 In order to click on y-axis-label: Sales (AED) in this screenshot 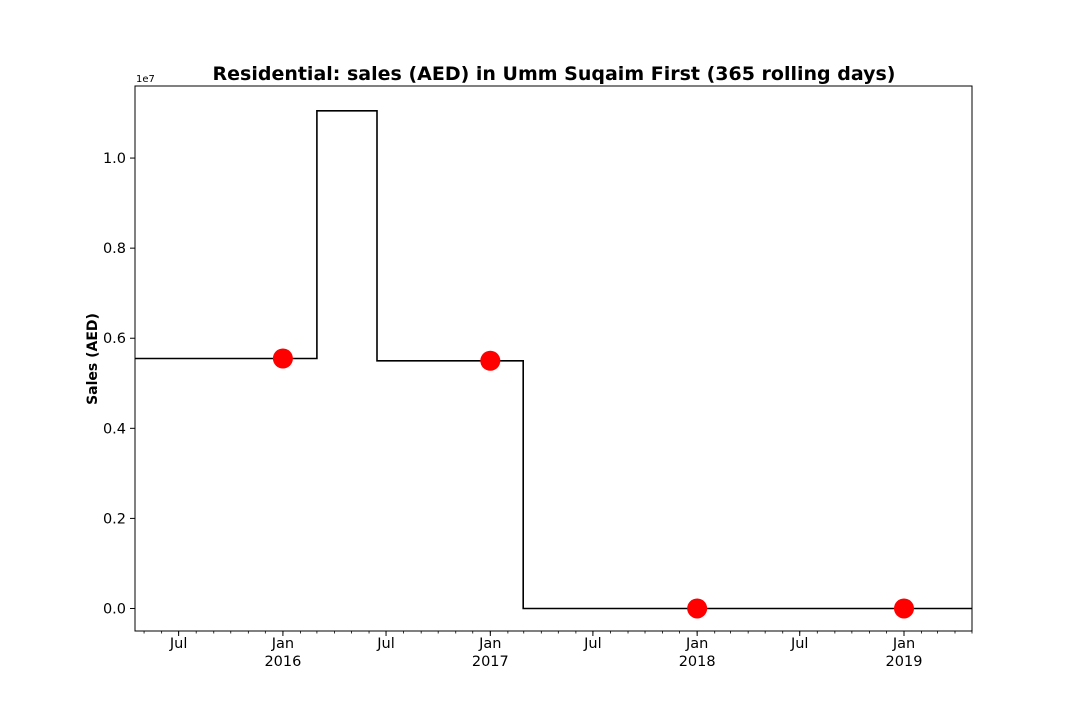, I will do `click(93, 359)`.